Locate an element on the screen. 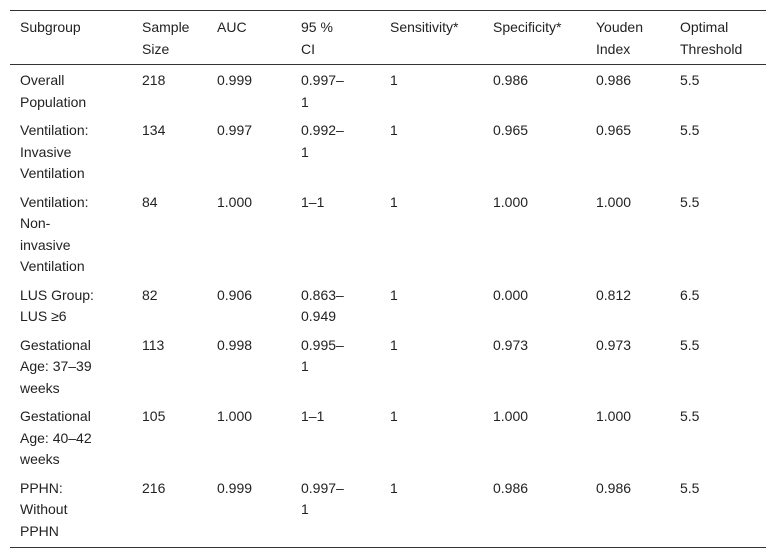 This screenshot has height=548, width=777. table-cell: 0.995–1 is located at coordinates (322, 355).